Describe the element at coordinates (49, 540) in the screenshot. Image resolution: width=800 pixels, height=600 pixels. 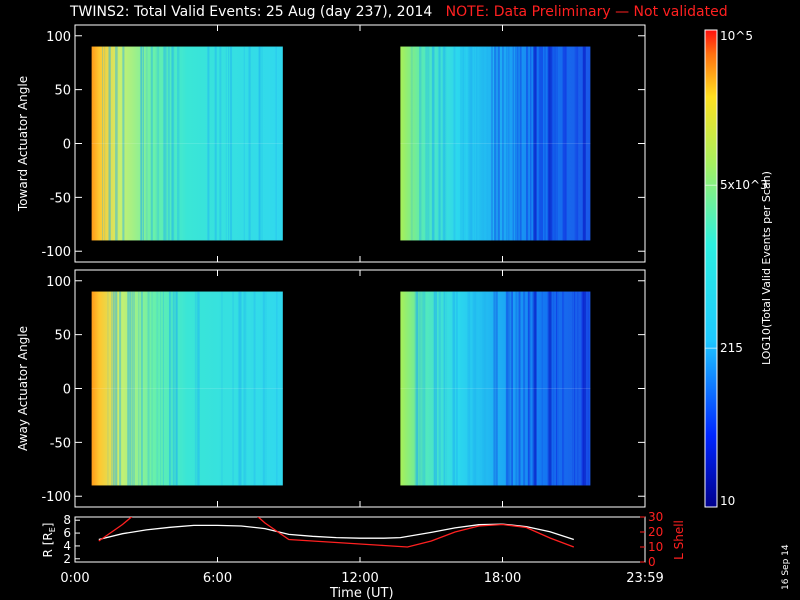
I see `y-axis-label-left: R [RE]` at that location.